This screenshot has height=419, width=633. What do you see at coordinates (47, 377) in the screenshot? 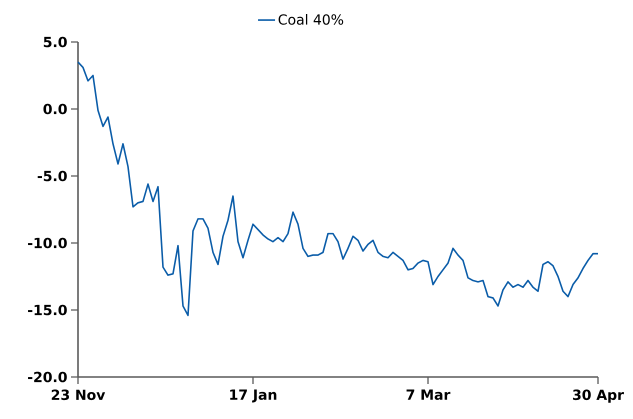
I see `y-tick-label: -20.0` at bounding box center [47, 377].